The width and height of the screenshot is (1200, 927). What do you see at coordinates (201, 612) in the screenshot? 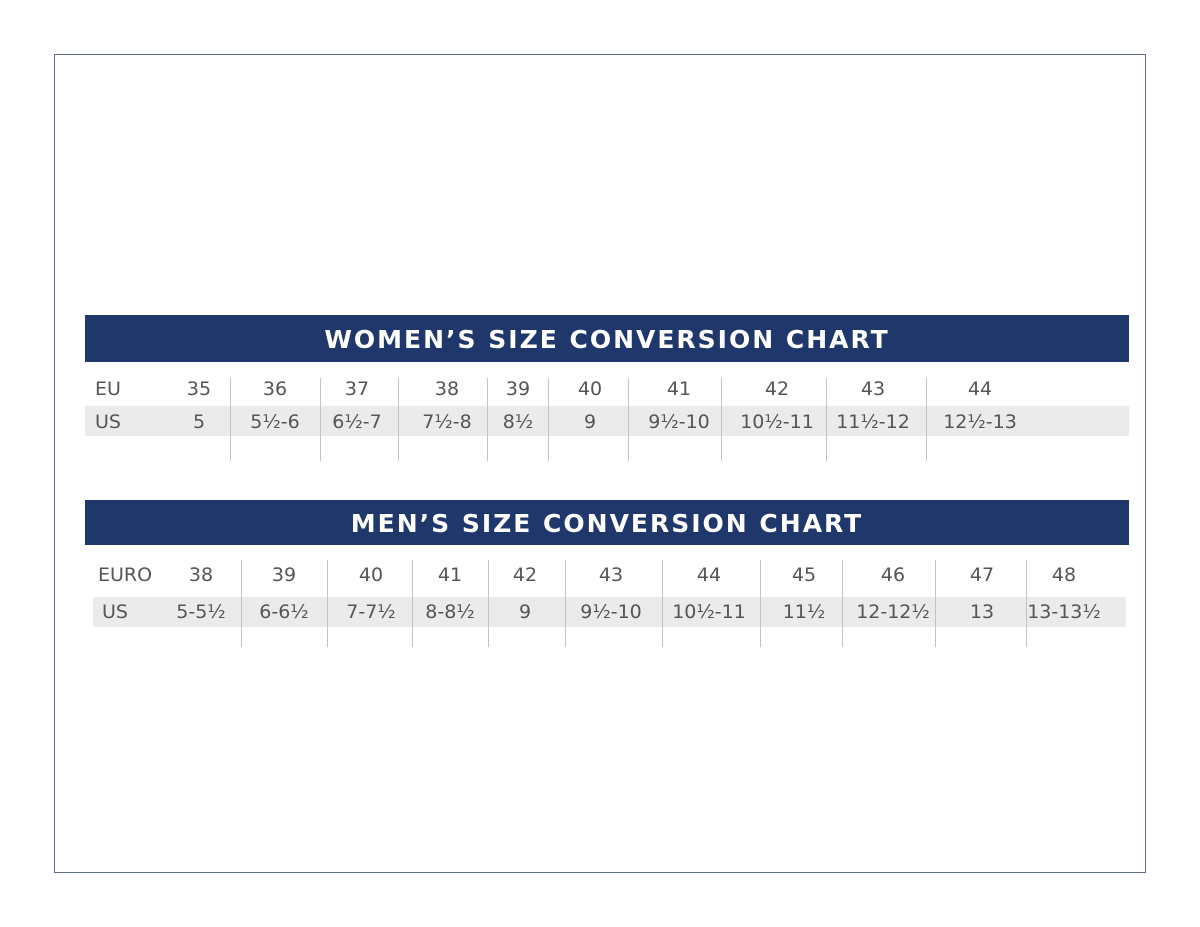
I see `us-size-cell: 5-5½` at bounding box center [201, 612].